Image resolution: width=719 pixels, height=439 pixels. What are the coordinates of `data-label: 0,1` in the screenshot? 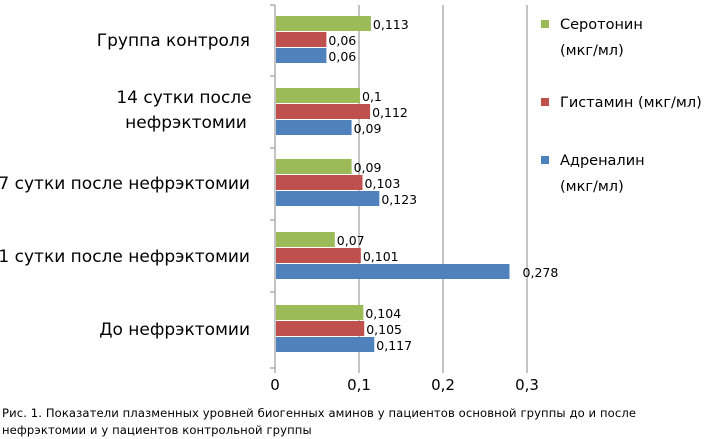 It's located at (372, 96).